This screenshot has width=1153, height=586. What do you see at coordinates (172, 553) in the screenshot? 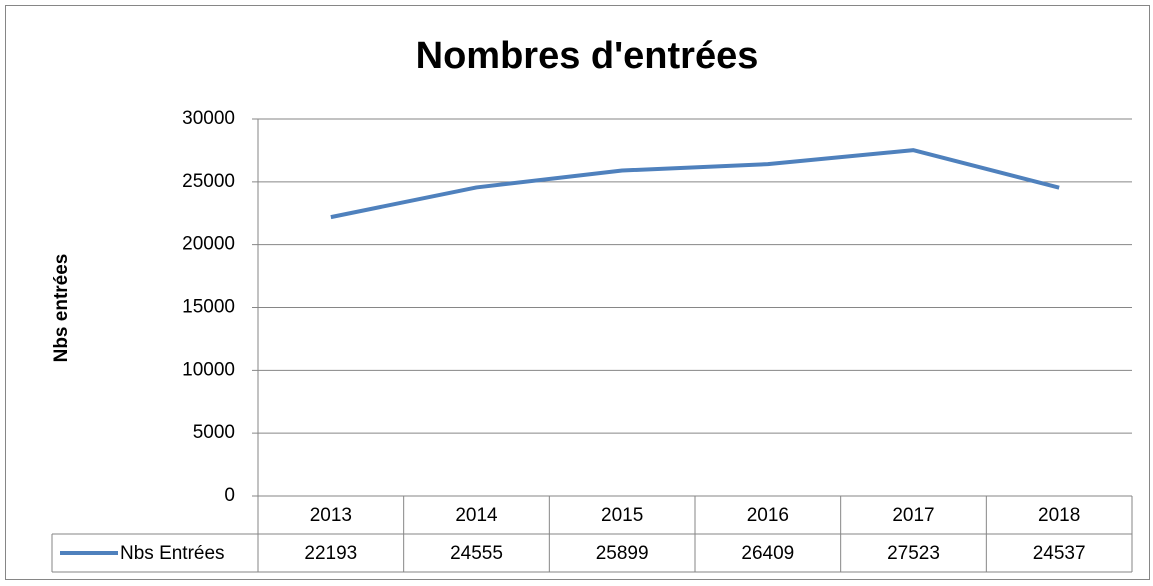
I see `legend-label: Nbs Entrées` at bounding box center [172, 553].